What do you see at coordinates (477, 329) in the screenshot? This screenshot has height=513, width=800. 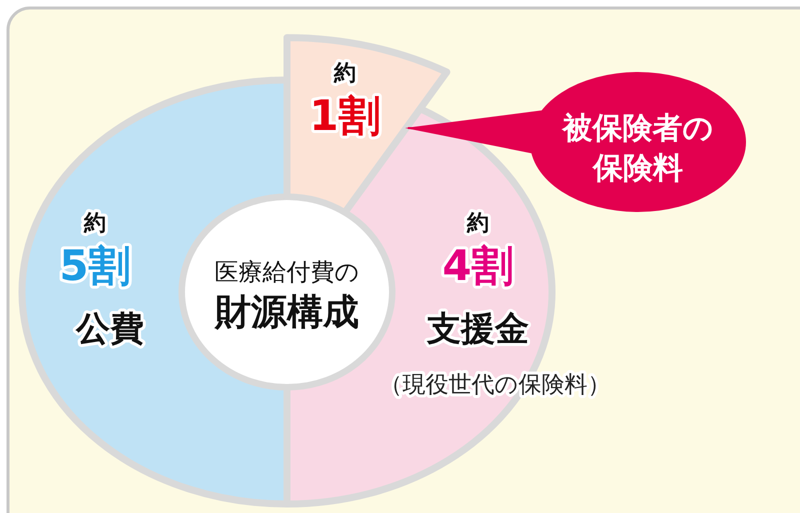 I see `slice-label: 支援金` at bounding box center [477, 329].